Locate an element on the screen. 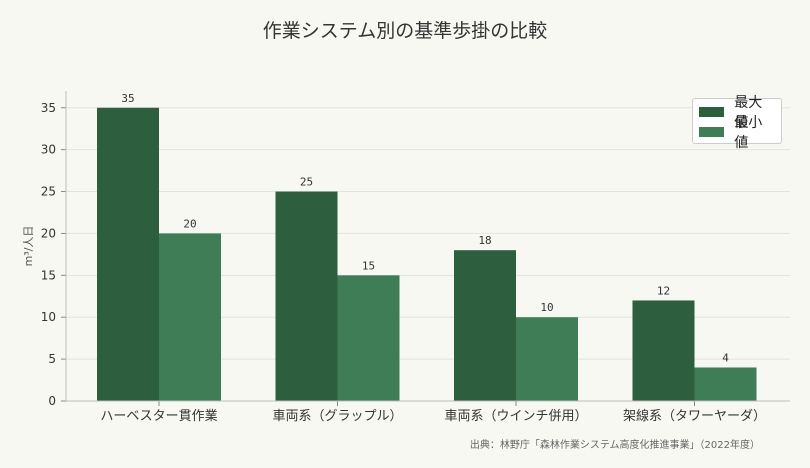  legend-swatch-min is located at coordinates (712, 132).